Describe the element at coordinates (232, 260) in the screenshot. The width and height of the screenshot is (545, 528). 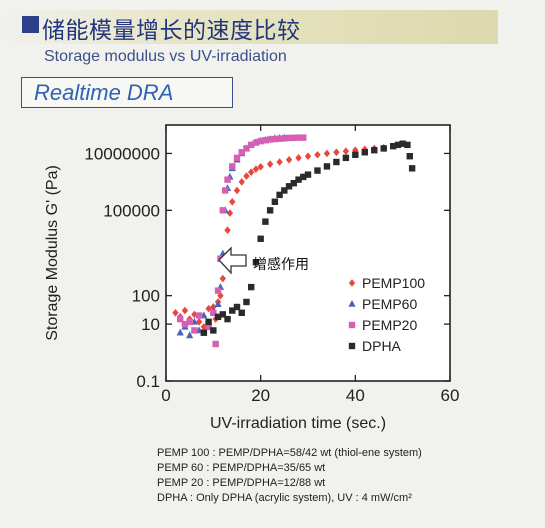
I see `annotation-arrow-icon` at that location.